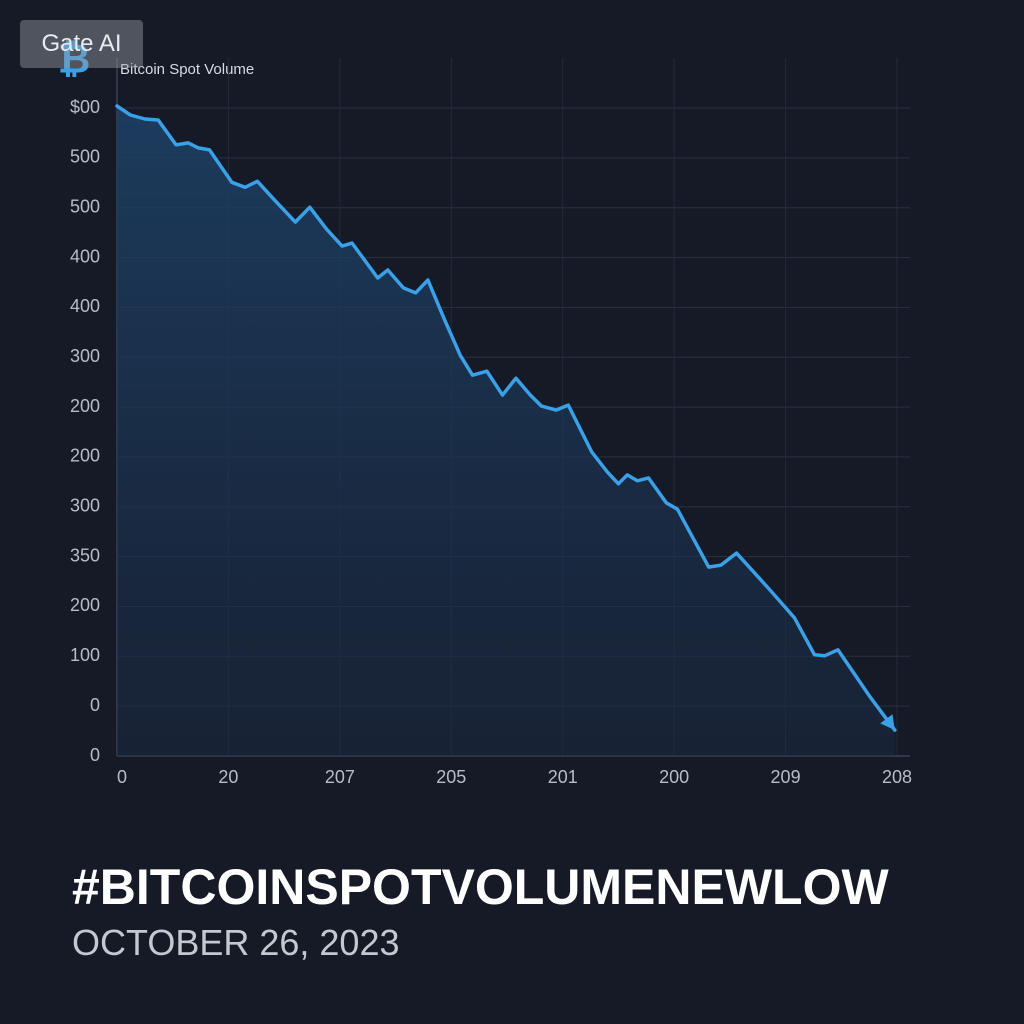  Describe the element at coordinates (228, 777) in the screenshot. I see `x-tick-label: 20` at that location.